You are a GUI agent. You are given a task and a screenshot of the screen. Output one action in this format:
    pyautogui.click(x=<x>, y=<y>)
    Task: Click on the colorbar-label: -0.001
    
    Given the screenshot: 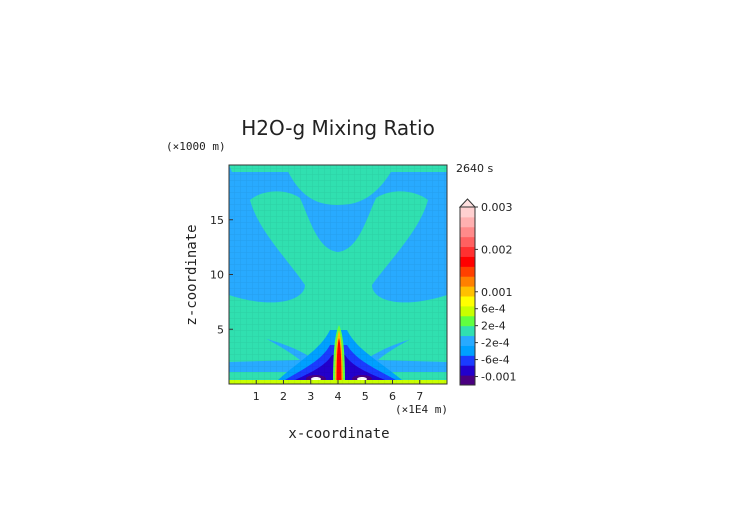 What is the action you would take?
    pyautogui.click(x=498, y=377)
    